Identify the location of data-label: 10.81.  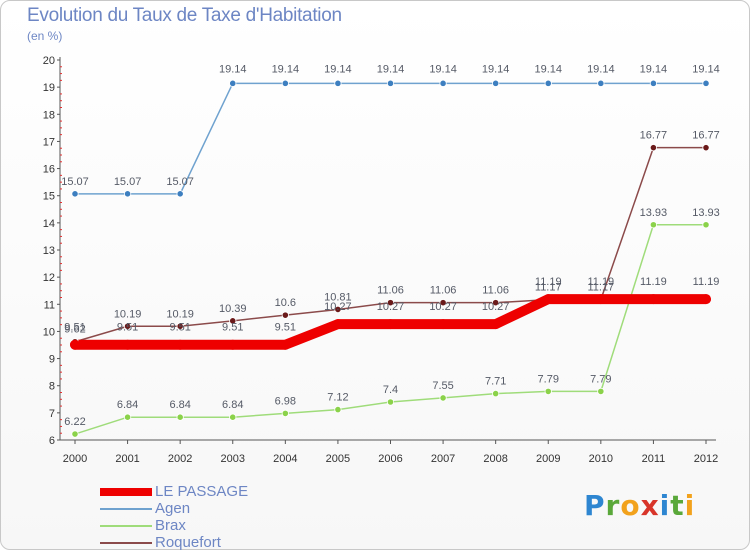
(338, 297).